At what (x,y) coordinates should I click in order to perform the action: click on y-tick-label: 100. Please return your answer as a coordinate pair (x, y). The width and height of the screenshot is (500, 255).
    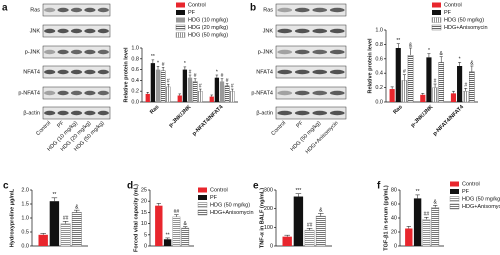
    Looking at the image, I should click on (268, 228).